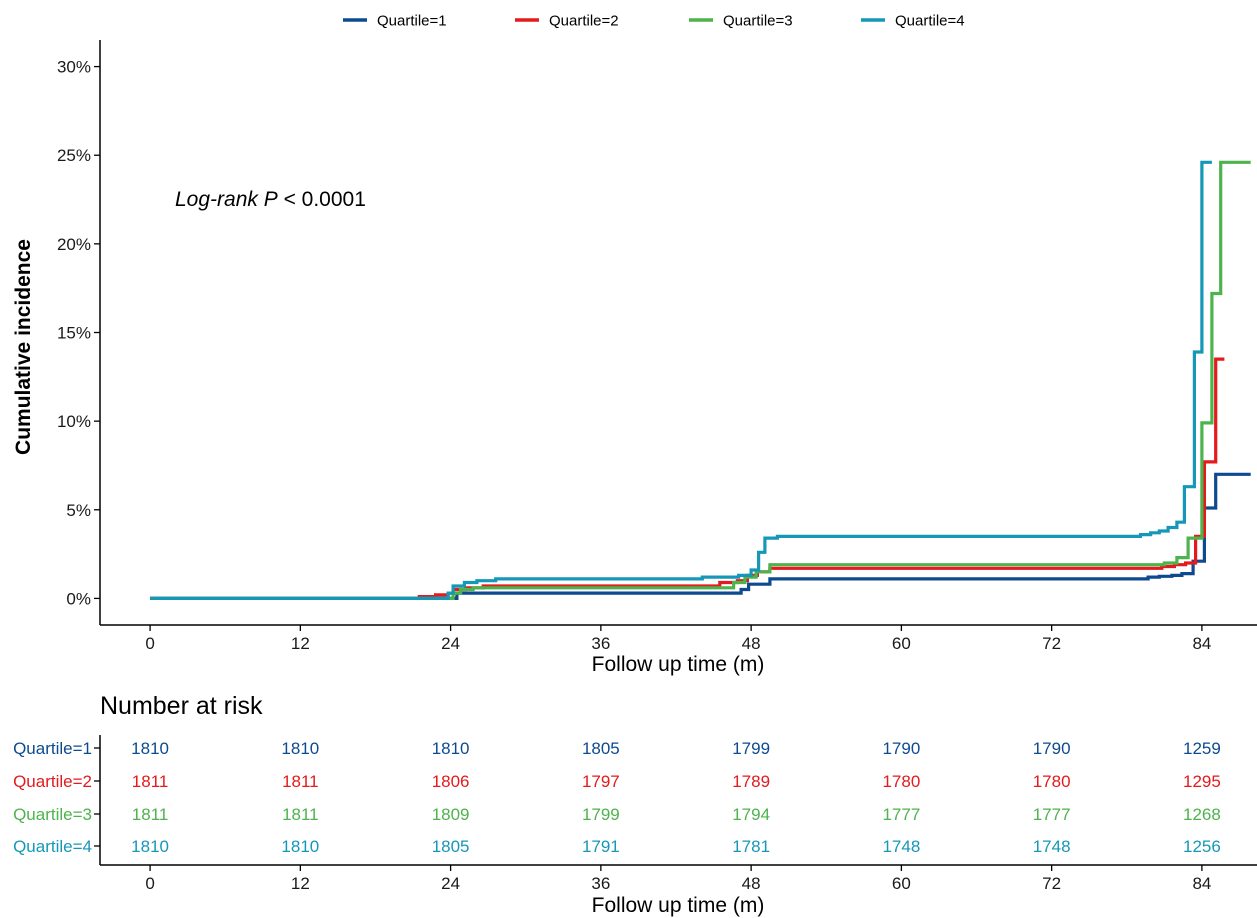  What do you see at coordinates (758, 21) in the screenshot?
I see `legend-label-quartile-3: Quartile=3` at bounding box center [758, 21].